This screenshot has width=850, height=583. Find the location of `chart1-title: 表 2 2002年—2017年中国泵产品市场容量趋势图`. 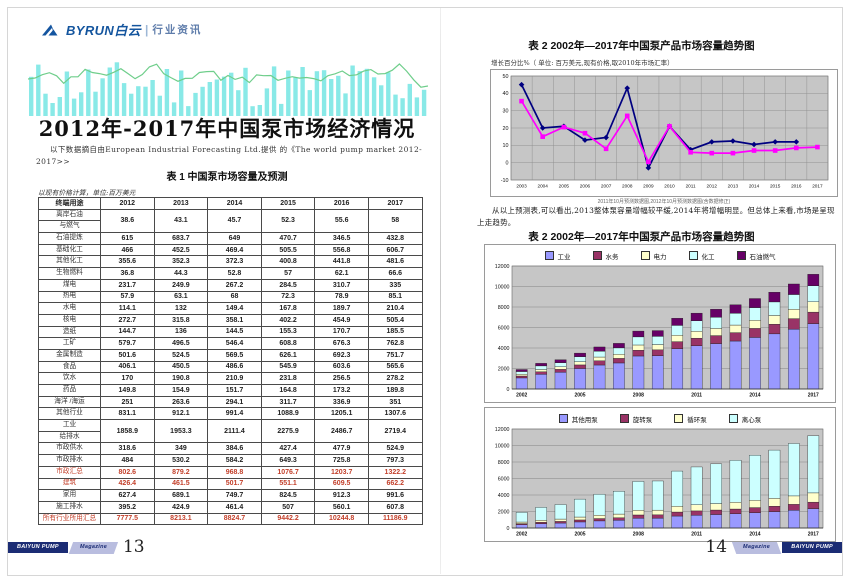

chart1-title: 表 2 2002年—2017年中国泵产品市场容量趋势图 is located at coordinates (641, 46).